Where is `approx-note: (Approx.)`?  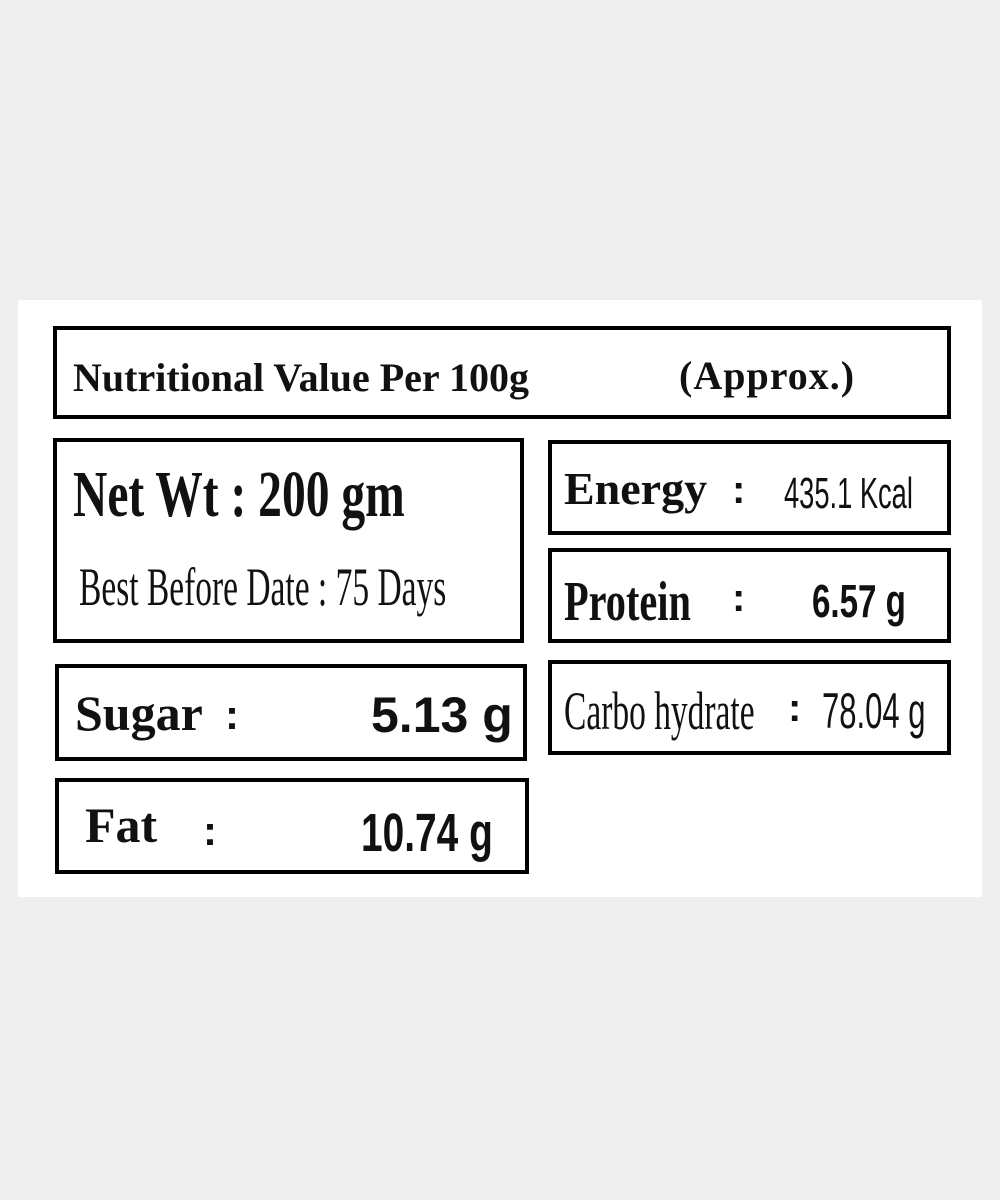 approx-note: (Approx.) is located at coordinates (767, 375).